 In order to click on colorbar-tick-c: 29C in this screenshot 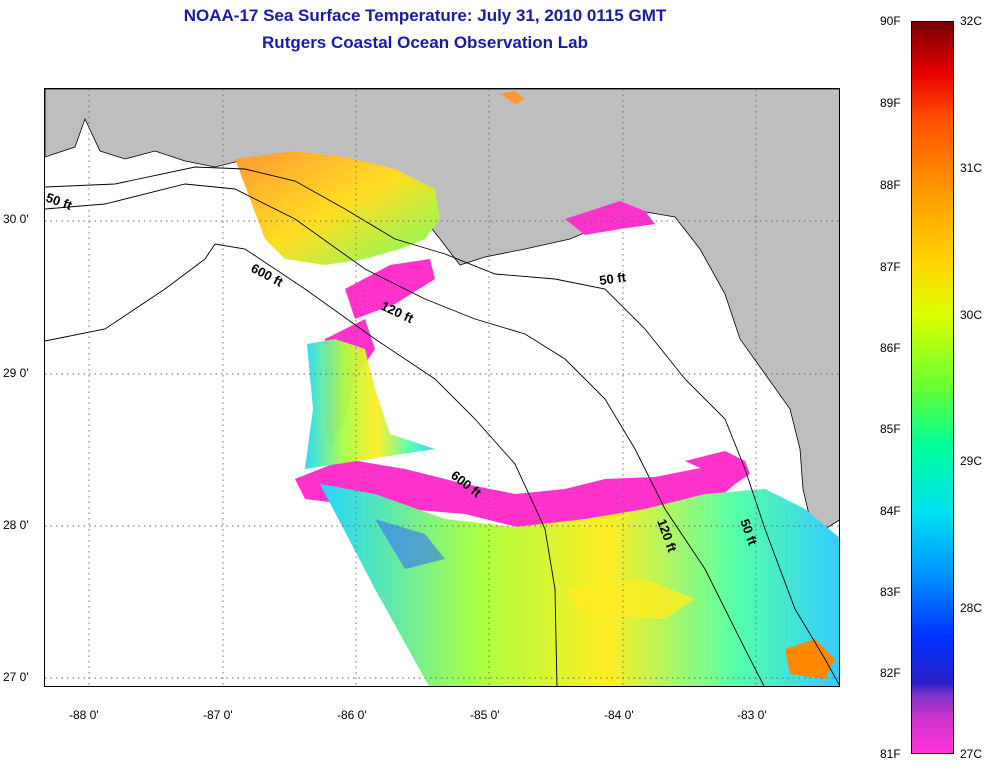, I will do `click(971, 461)`.